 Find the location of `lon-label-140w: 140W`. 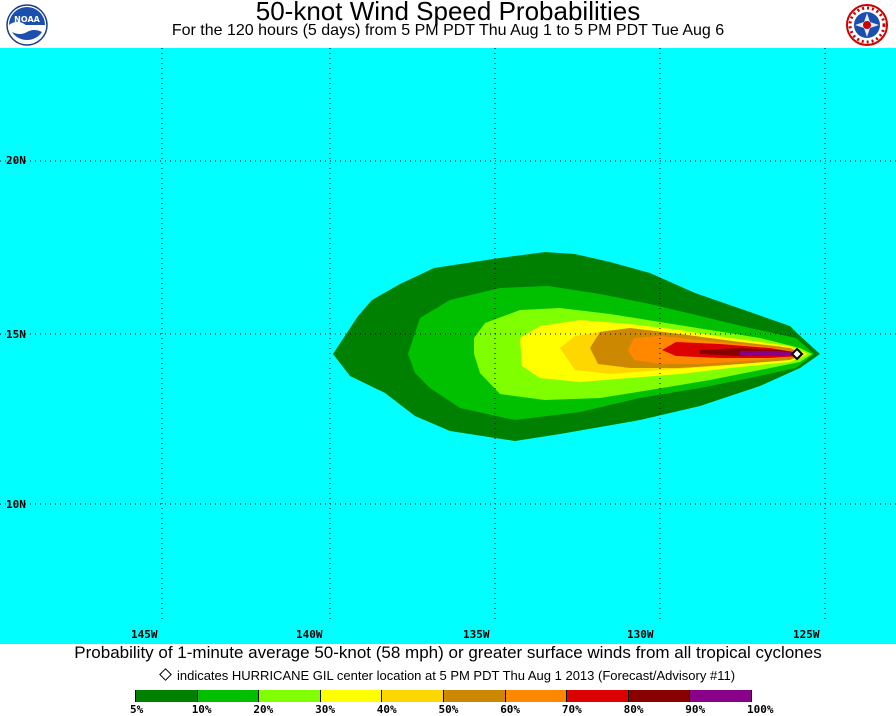

lon-label-140w: 140W is located at coordinates (309, 634).